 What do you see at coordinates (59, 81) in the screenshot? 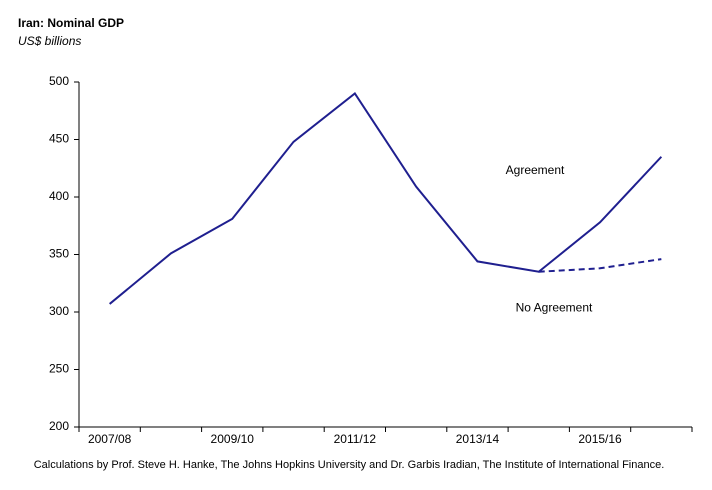
I see `y-tick-label: 500` at bounding box center [59, 81].